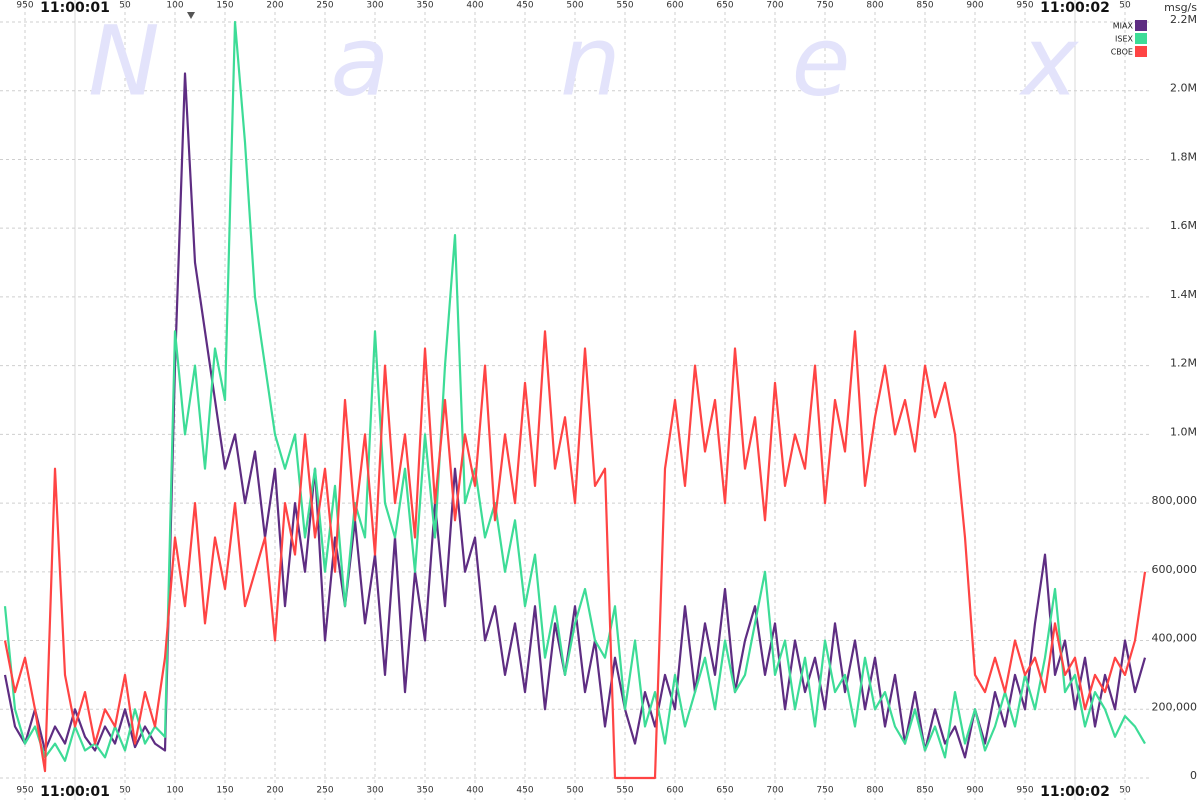 Image resolution: width=1200 pixels, height=800 pixels. Describe the element at coordinates (1183, 19) in the screenshot. I see `y-tick-label: 2.2M` at that location.